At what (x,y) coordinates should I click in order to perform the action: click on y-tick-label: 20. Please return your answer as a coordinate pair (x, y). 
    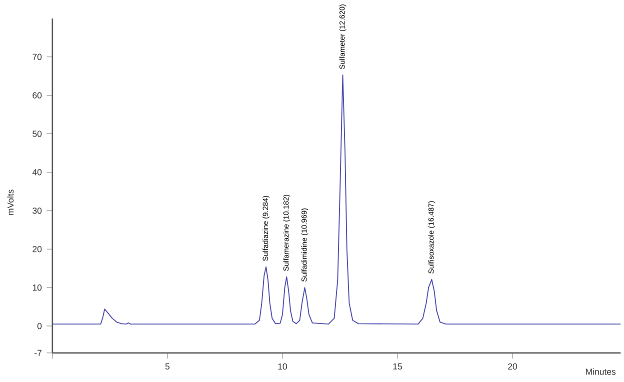
    Looking at the image, I should click on (37, 249).